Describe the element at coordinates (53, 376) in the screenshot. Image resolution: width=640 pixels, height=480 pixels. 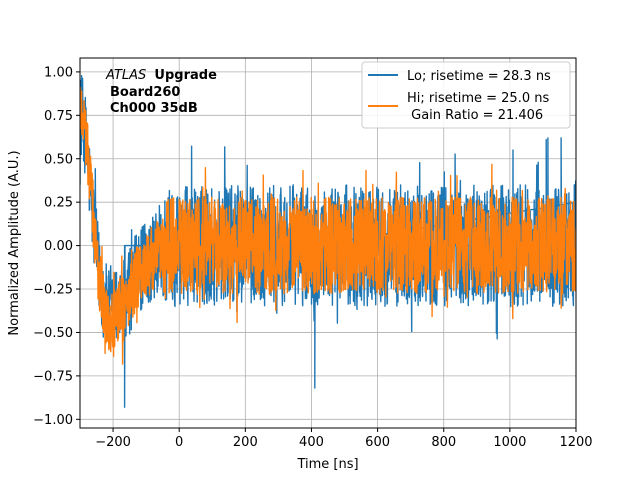
I see `y-tick-label-1: −0.75` at that location.